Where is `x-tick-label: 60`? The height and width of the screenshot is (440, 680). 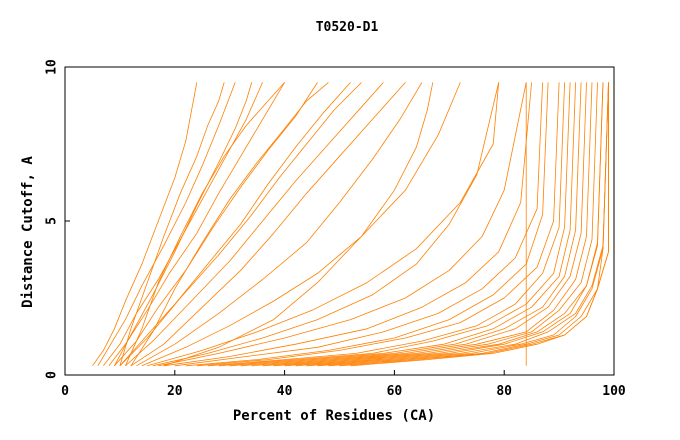 x-tick-label: 60 is located at coordinates (395, 391).